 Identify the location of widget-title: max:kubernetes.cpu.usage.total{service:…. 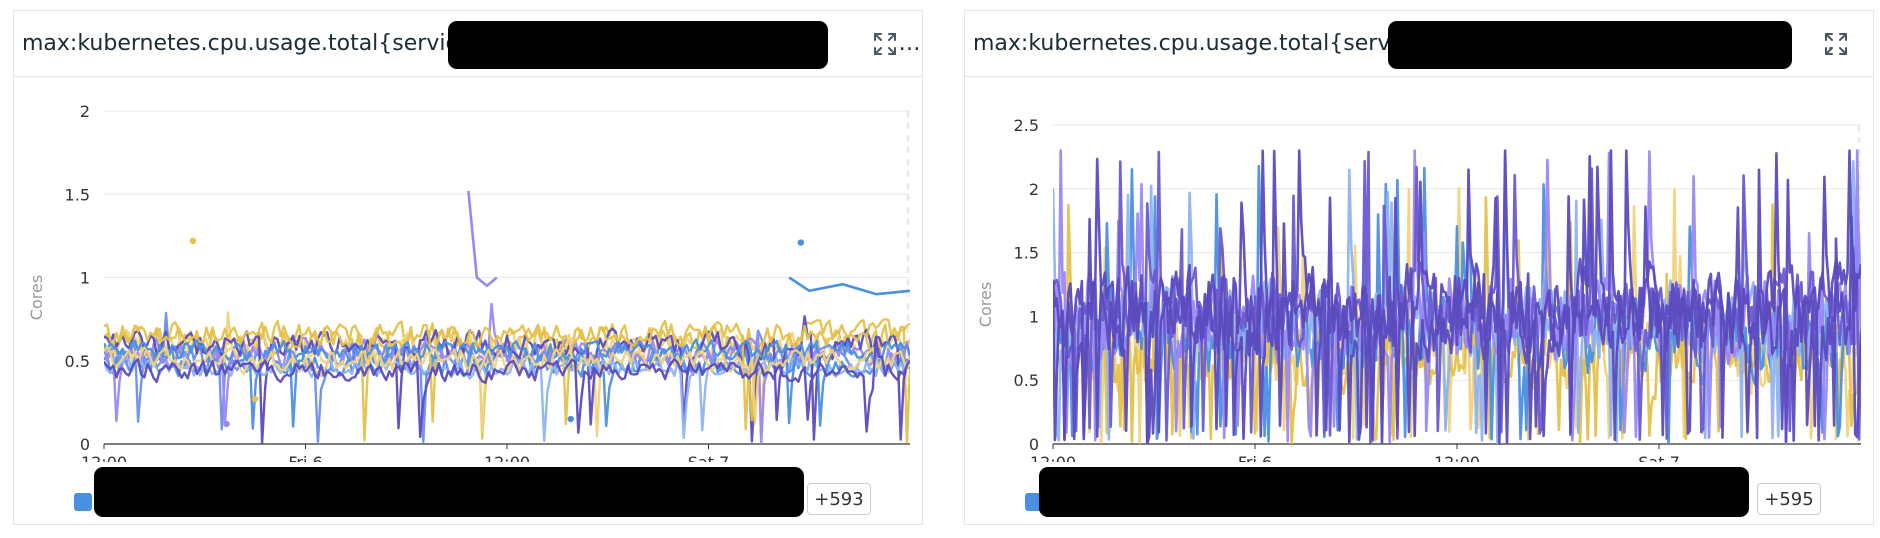
(471, 43).